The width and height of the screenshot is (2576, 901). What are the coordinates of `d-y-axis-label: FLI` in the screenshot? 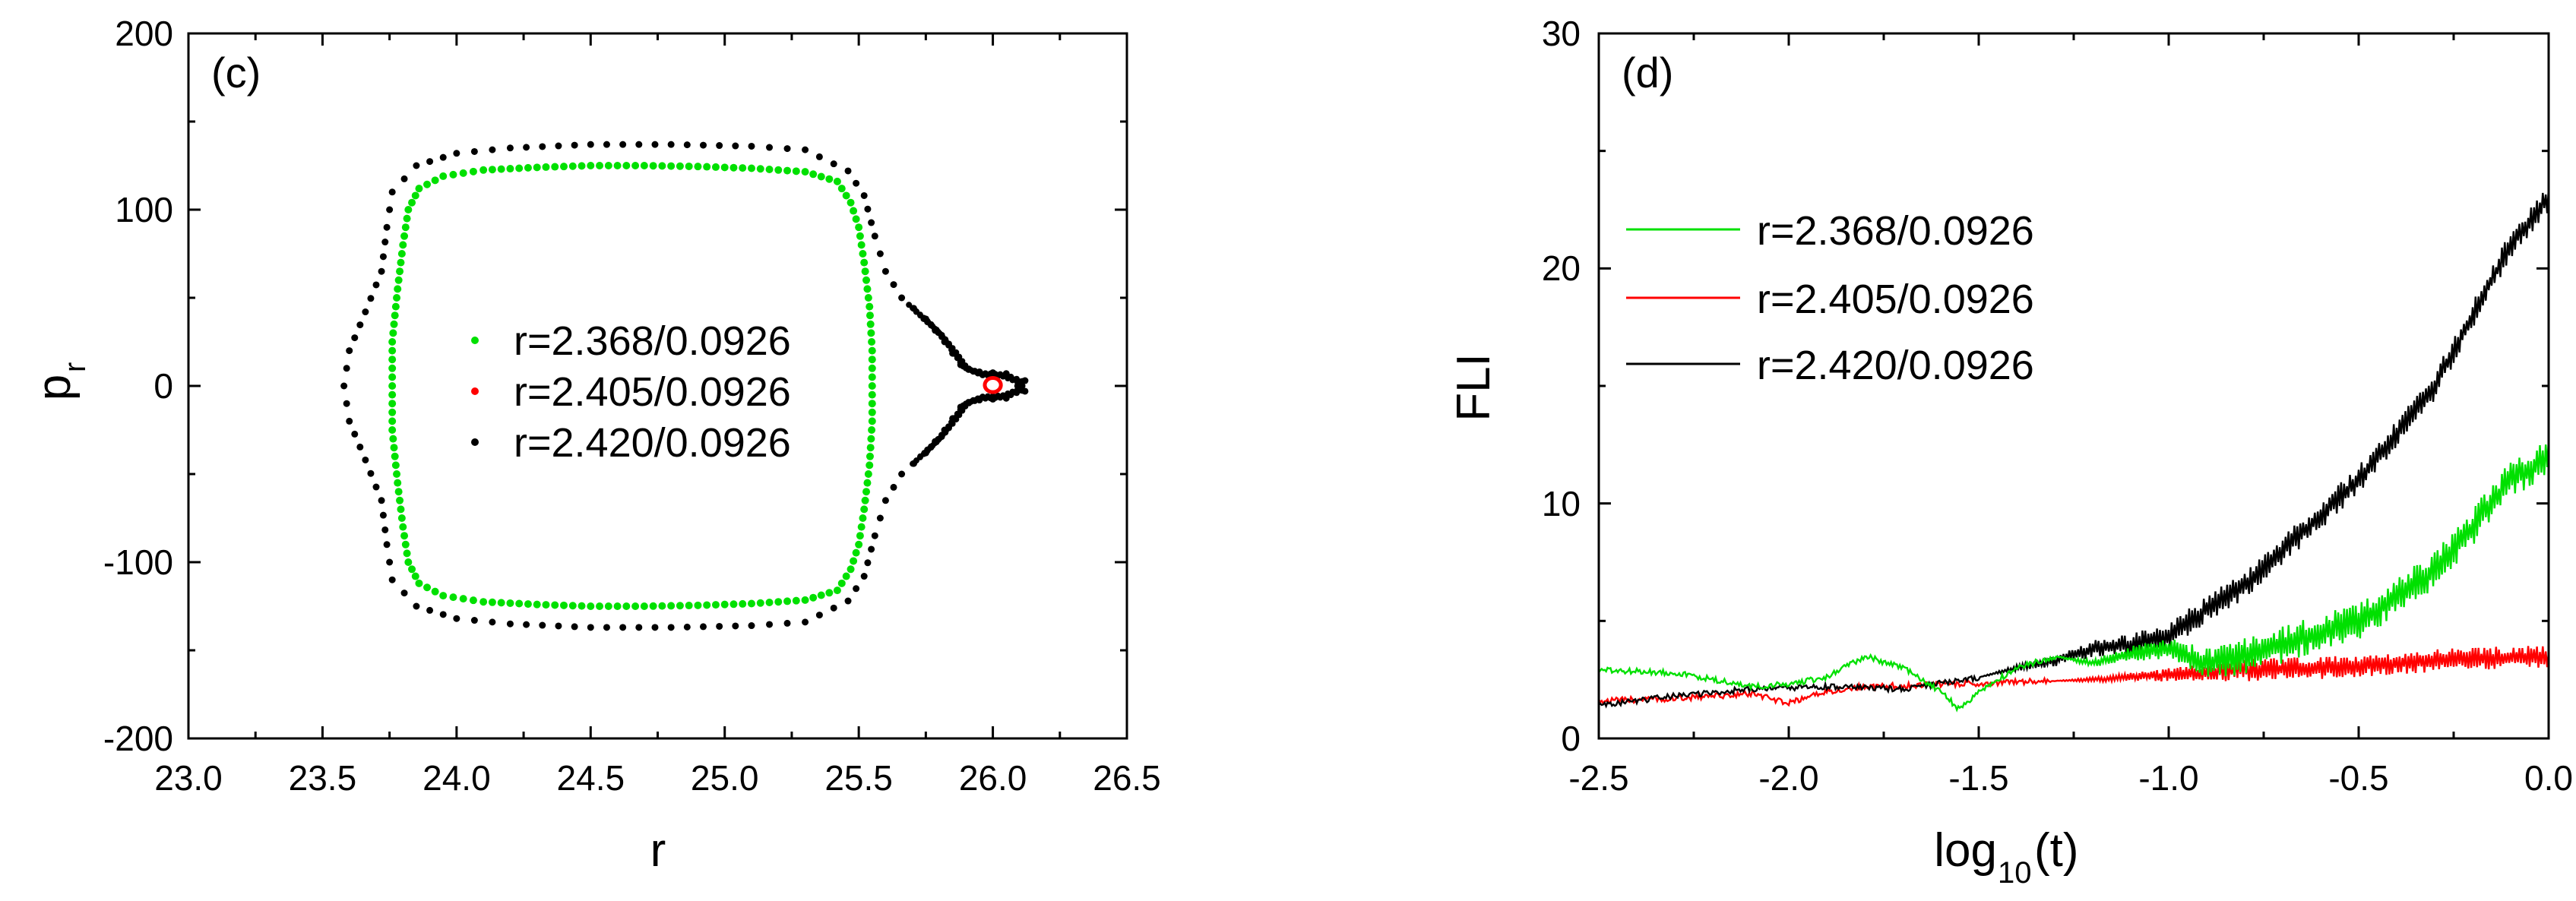 It's located at (1474, 387).